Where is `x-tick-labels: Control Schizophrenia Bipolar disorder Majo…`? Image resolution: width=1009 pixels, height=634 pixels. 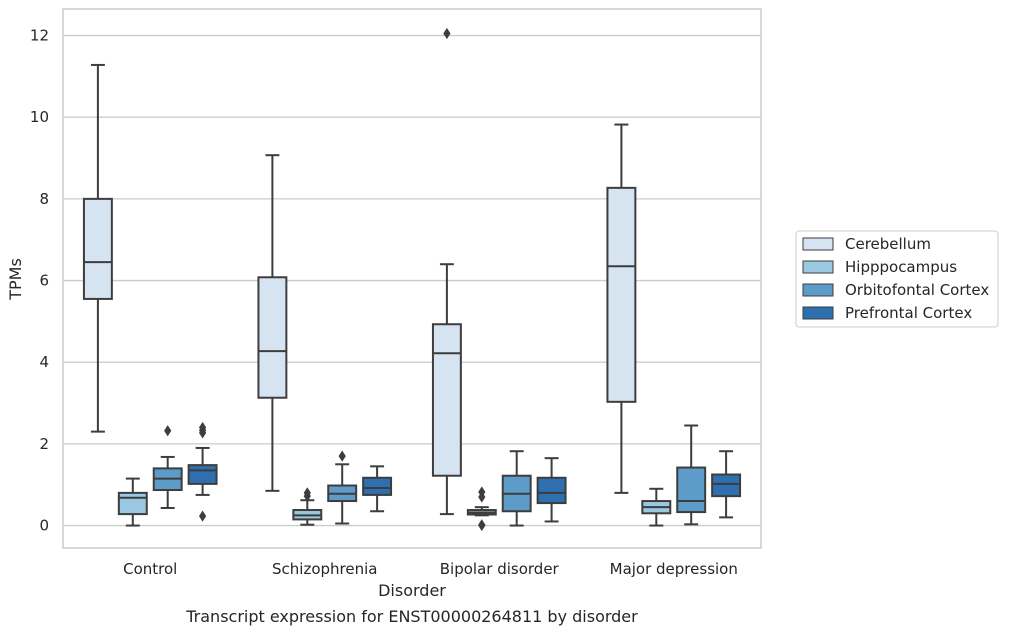 x-tick-labels: Control Schizophrenia Bipolar disorder Majo… is located at coordinates (430, 569).